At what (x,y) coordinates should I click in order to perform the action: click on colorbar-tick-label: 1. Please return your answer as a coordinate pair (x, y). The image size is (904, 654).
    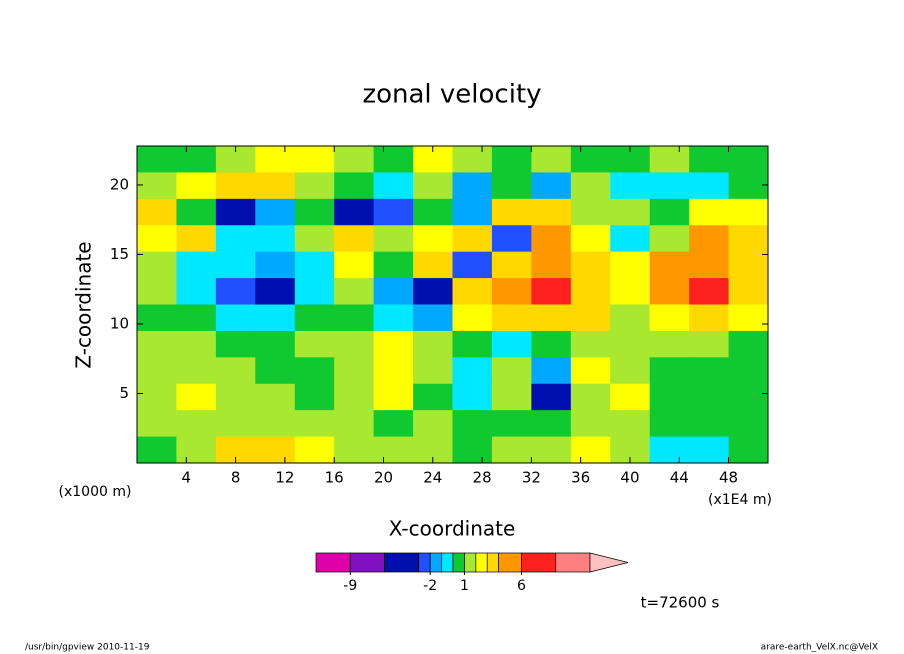
    Looking at the image, I should click on (464, 586).